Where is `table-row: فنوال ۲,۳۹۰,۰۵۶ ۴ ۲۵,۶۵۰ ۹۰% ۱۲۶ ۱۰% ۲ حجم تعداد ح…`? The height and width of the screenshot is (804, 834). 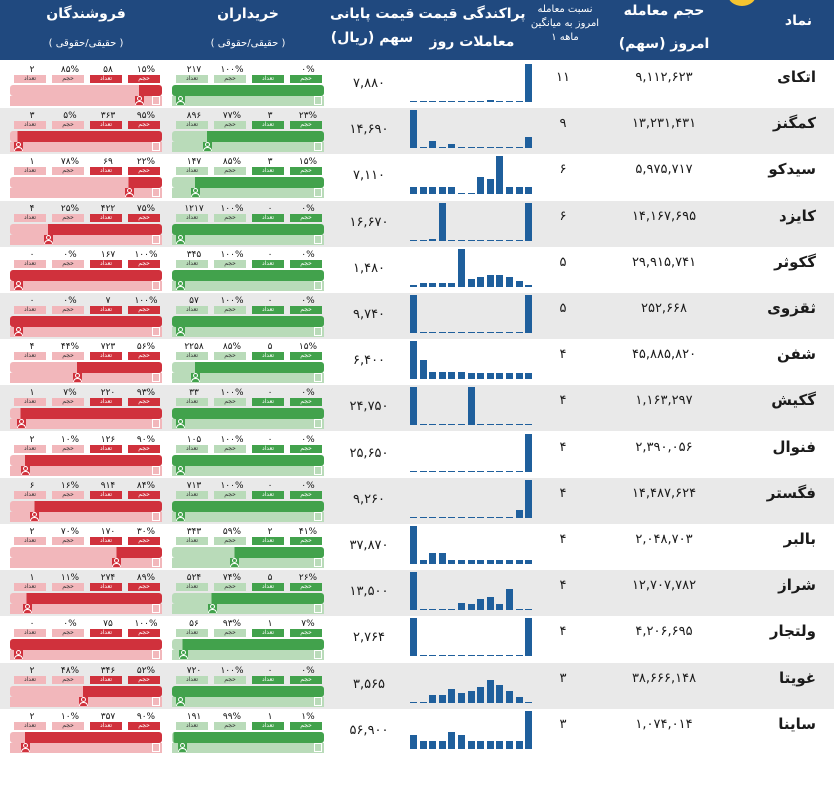 table-row: فنوال ۲,۳۹۰,۰۵۶ ۴ ۲۵,۶۵۰ ۹۰% ۱۲۶ ۱۰% ۲ حجم تعداد ح… is located at coordinates (417, 455).